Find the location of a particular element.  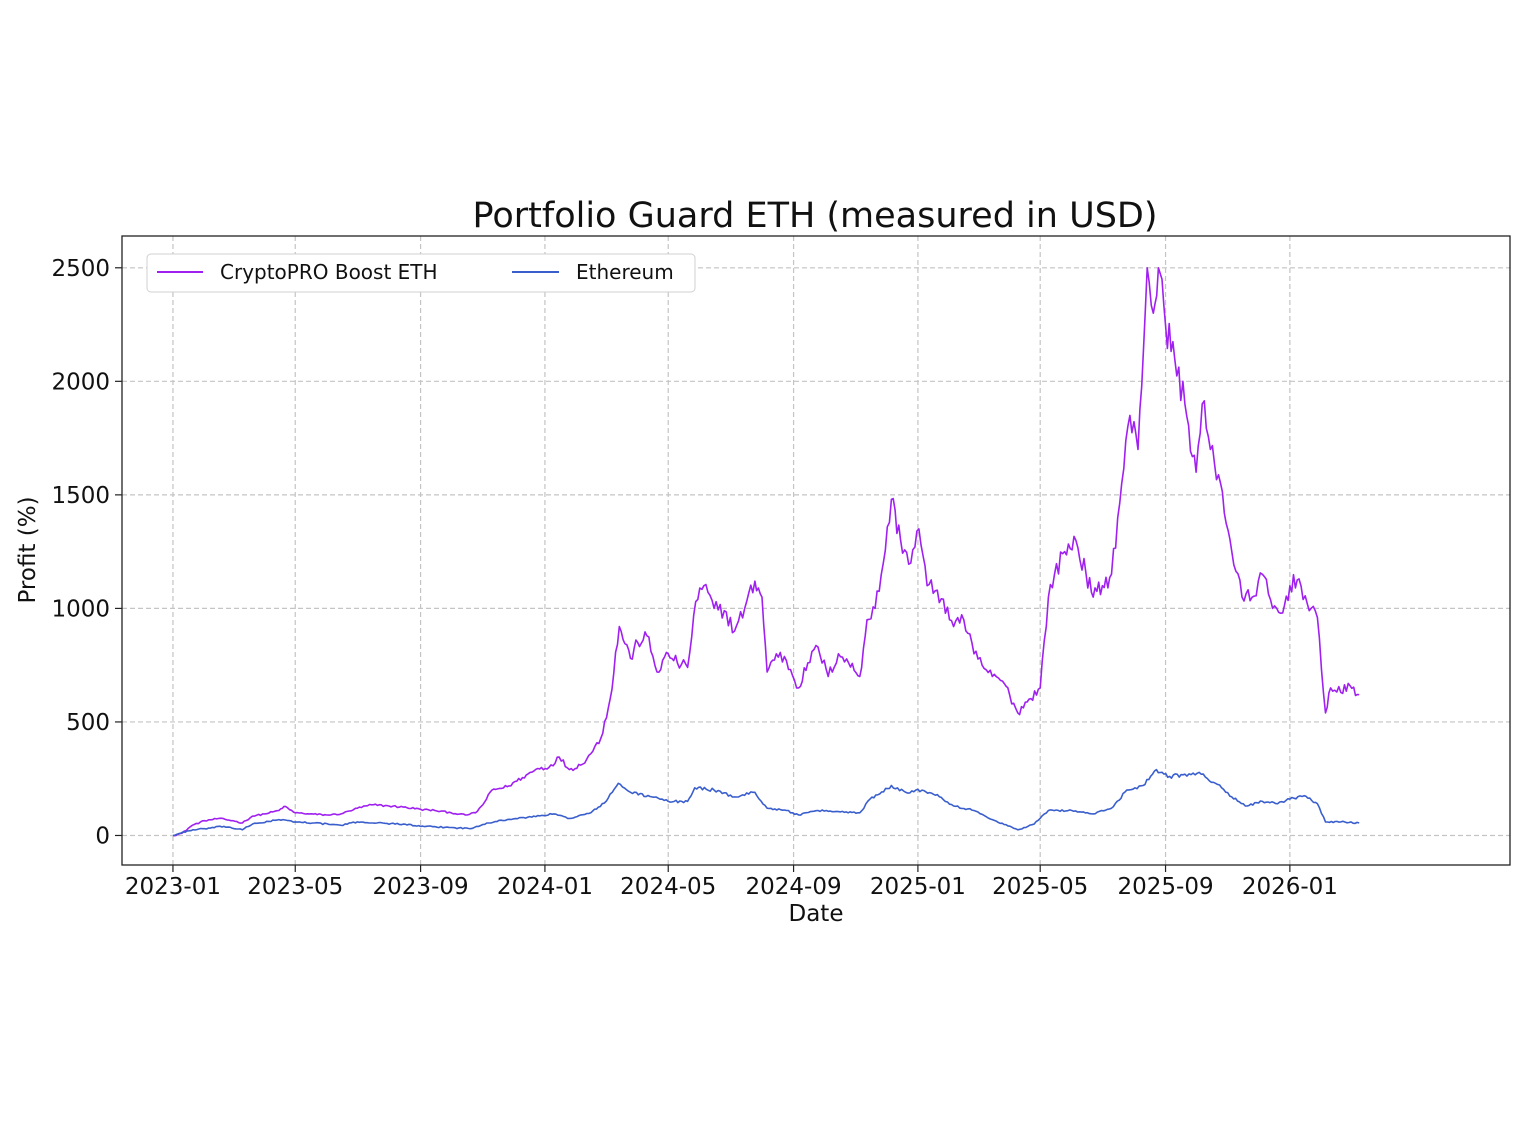

x-tick-label: 2024-05 is located at coordinates (668, 887).